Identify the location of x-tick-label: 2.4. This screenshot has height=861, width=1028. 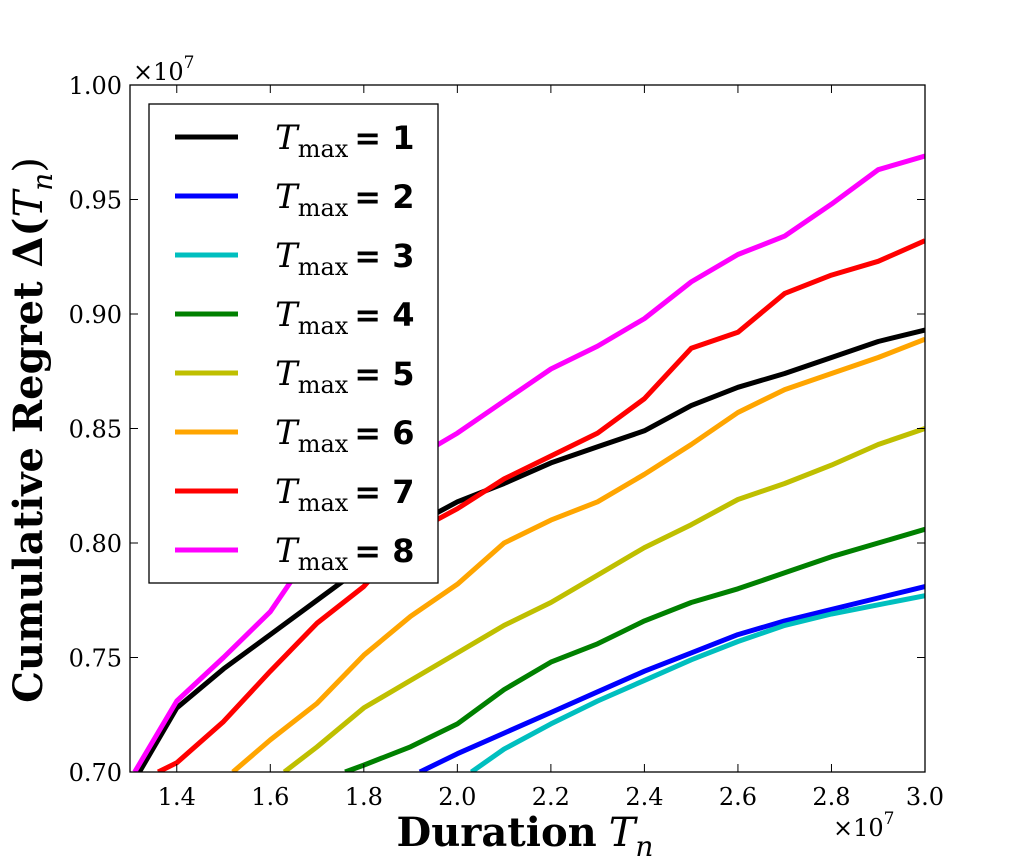
(644, 797).